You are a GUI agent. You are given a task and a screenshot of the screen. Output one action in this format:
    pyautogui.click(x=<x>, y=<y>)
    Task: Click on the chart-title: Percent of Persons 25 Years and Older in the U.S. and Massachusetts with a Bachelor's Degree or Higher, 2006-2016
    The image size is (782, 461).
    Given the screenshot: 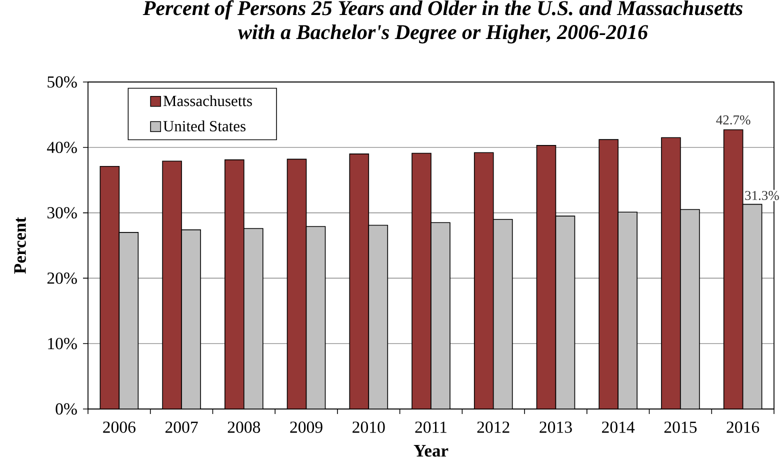 What is the action you would take?
    pyautogui.click(x=442, y=22)
    